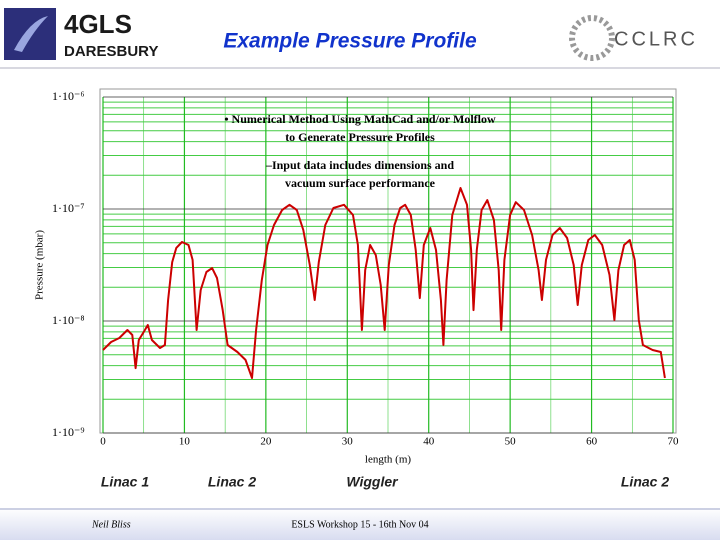  Describe the element at coordinates (348, 442) in the screenshot. I see `x-tick-label: 30` at that location.